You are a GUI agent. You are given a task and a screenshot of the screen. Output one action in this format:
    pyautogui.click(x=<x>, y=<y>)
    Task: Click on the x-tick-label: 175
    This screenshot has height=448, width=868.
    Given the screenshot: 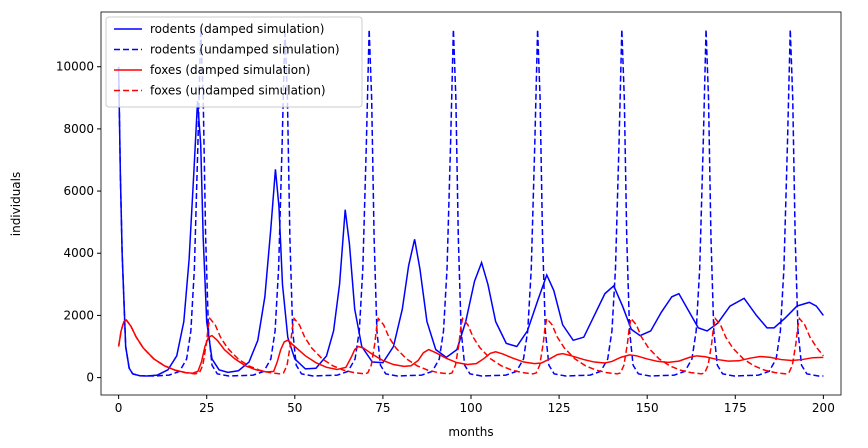 What is the action you would take?
    pyautogui.click(x=735, y=408)
    